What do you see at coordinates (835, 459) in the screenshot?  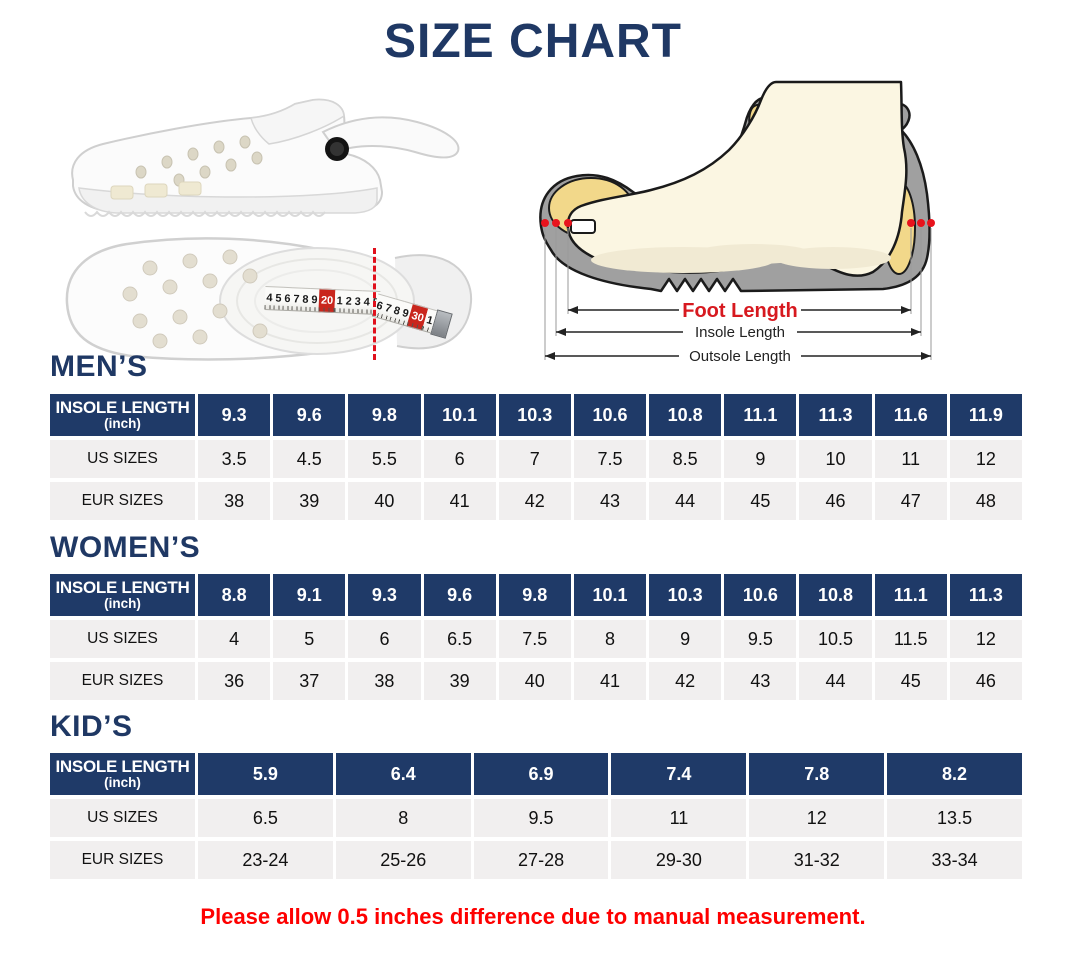 I see `size-value-cell: 10` at bounding box center [835, 459].